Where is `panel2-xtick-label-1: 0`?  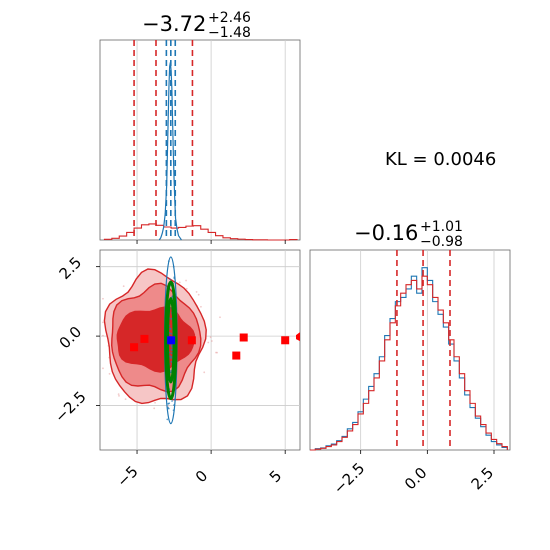
panel2-xtick-label-1: 0 is located at coordinates (201, 476).